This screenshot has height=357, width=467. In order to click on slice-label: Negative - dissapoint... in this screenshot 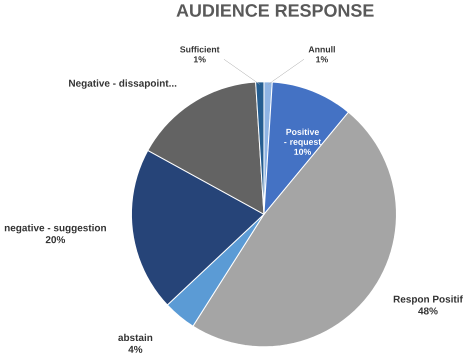, I will do `click(122, 84)`.